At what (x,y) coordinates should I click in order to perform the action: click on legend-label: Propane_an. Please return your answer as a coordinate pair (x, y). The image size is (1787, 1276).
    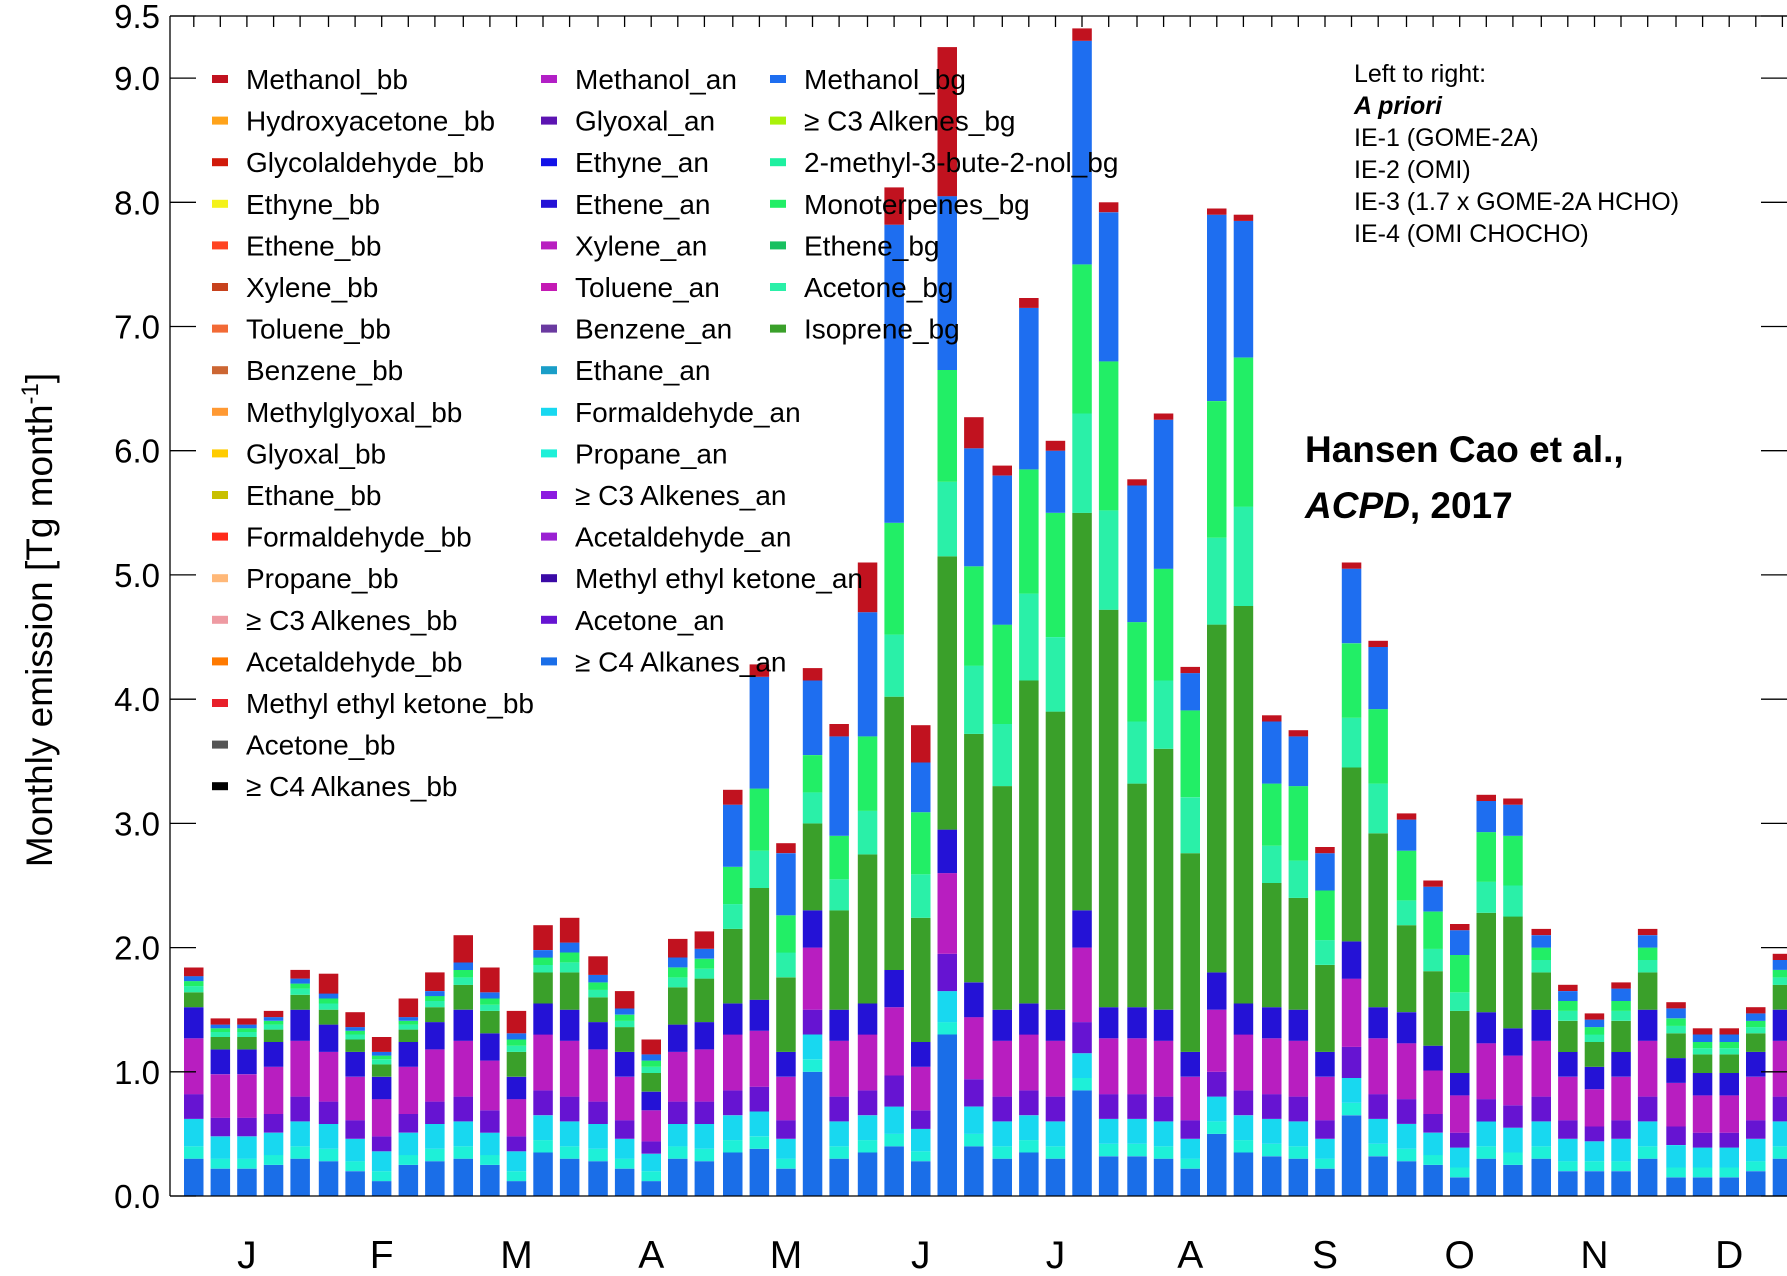
    Looking at the image, I should click on (651, 453).